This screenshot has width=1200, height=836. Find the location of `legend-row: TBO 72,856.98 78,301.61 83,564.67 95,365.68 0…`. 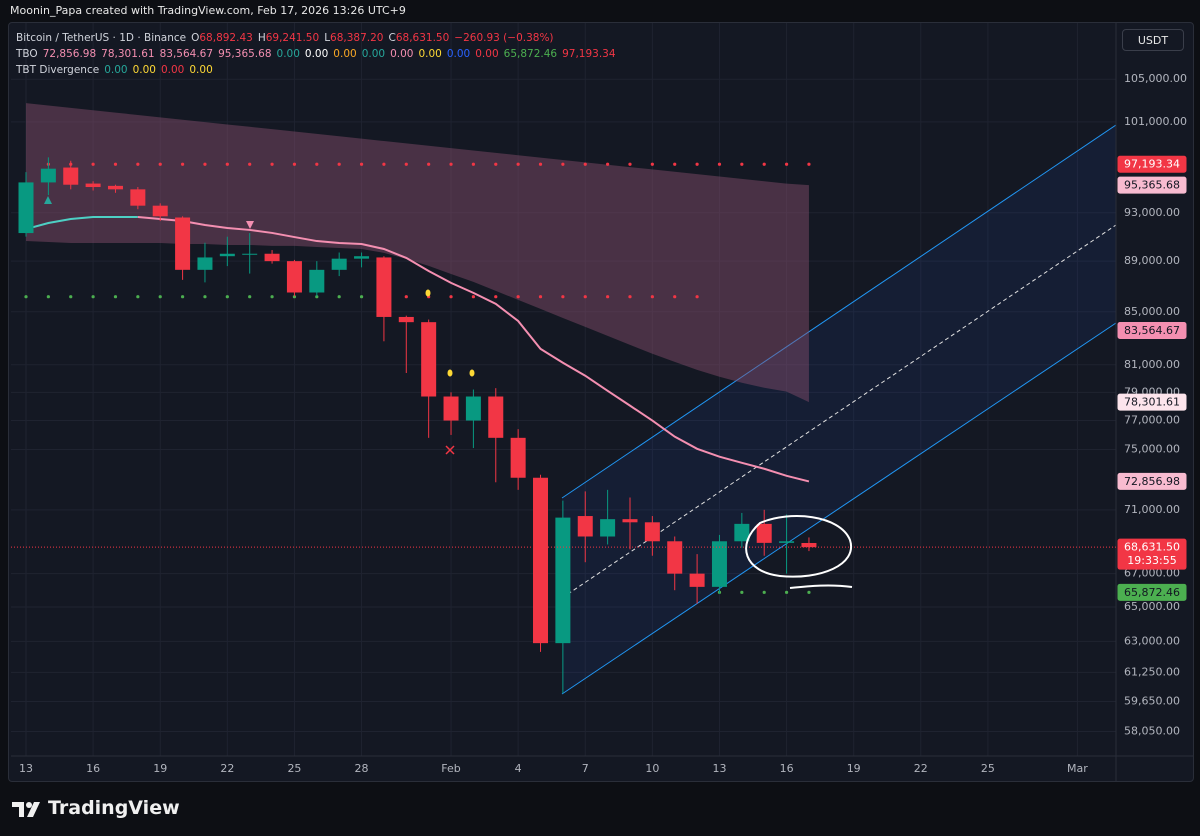

legend-row: TBO 72,856.98 78,301.61 83,564.67 95,365.68 0… is located at coordinates (318, 54).